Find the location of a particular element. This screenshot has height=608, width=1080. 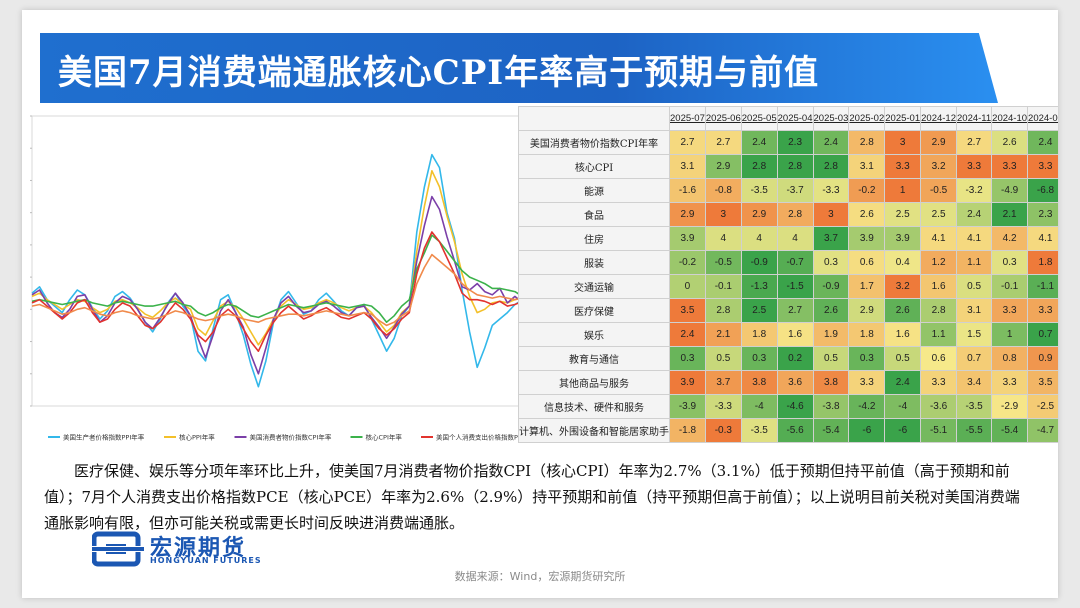

row-label: 教育与通信 is located at coordinates (594, 358).